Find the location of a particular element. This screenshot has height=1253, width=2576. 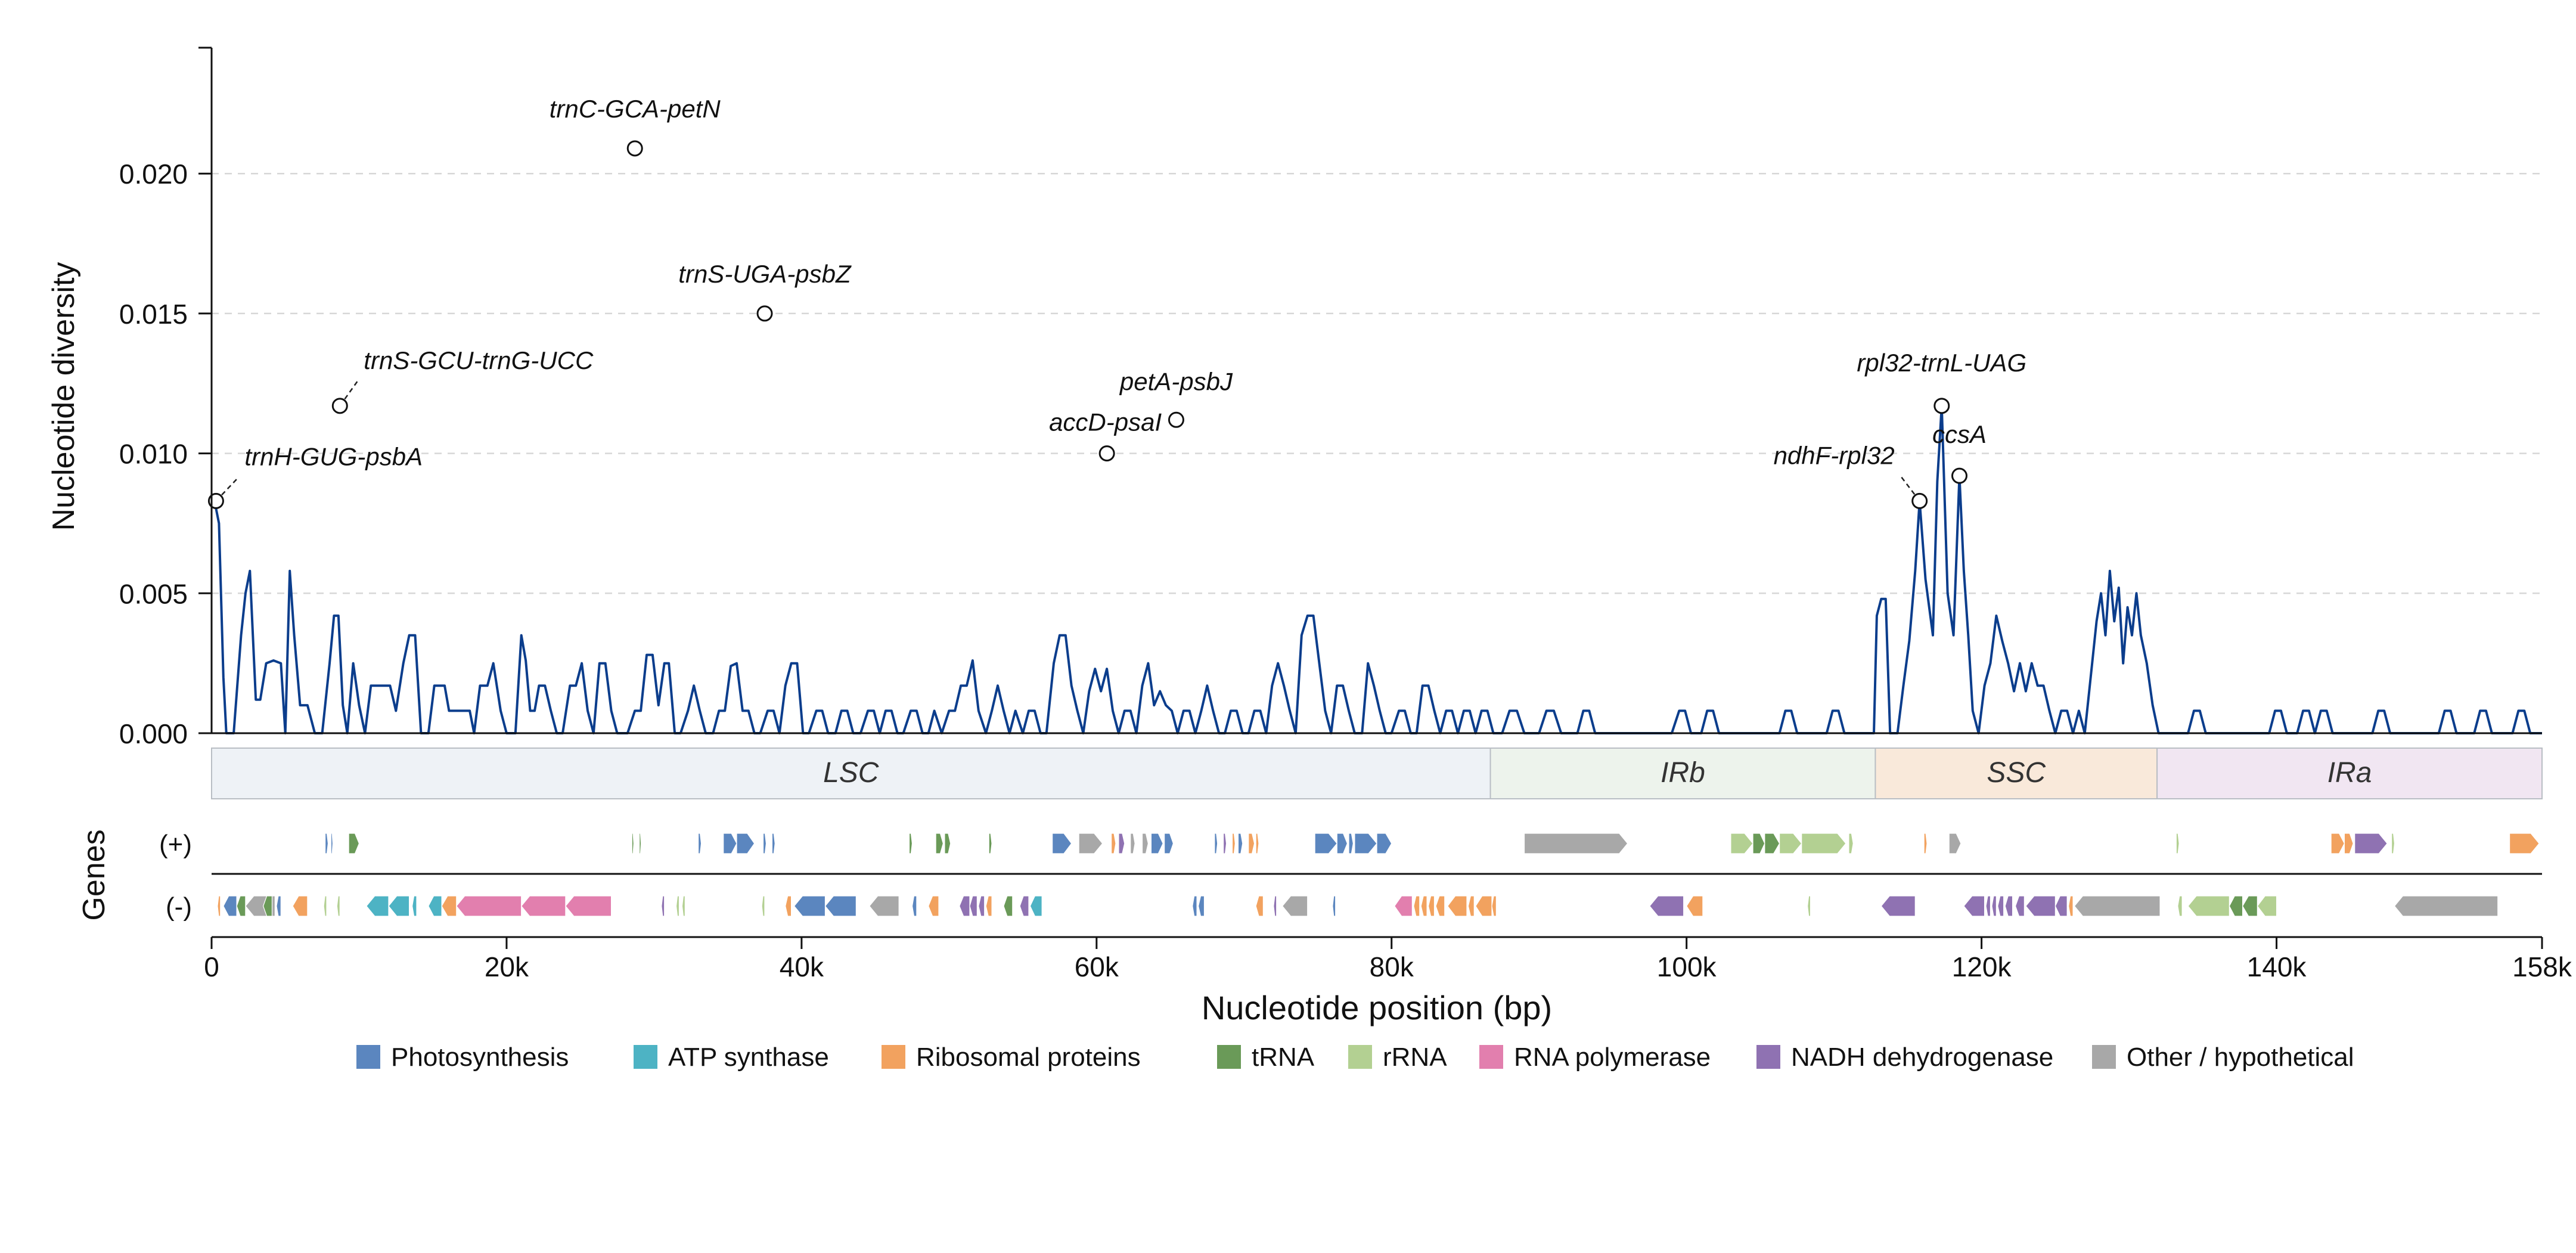

legend-label: ATP synthase is located at coordinates (749, 1057).